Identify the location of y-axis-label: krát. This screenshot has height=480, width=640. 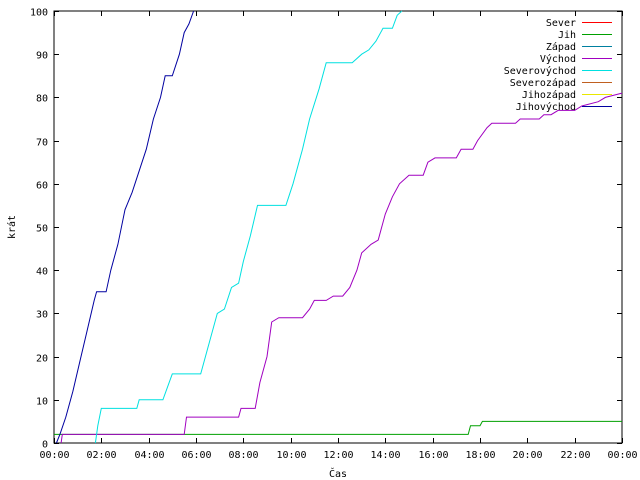
(12, 227).